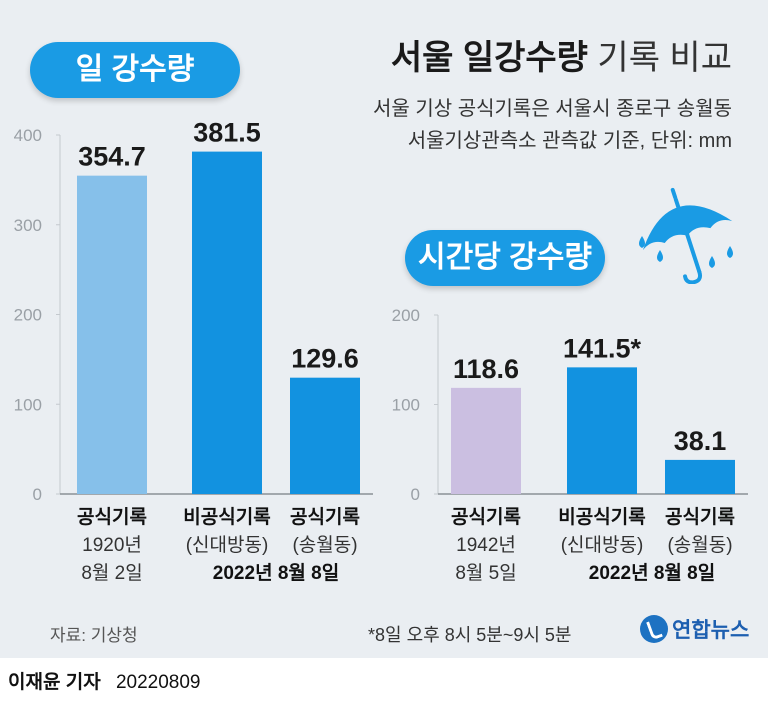 This screenshot has height=701, width=768. I want to click on data-label: 141.5*, so click(602, 348).